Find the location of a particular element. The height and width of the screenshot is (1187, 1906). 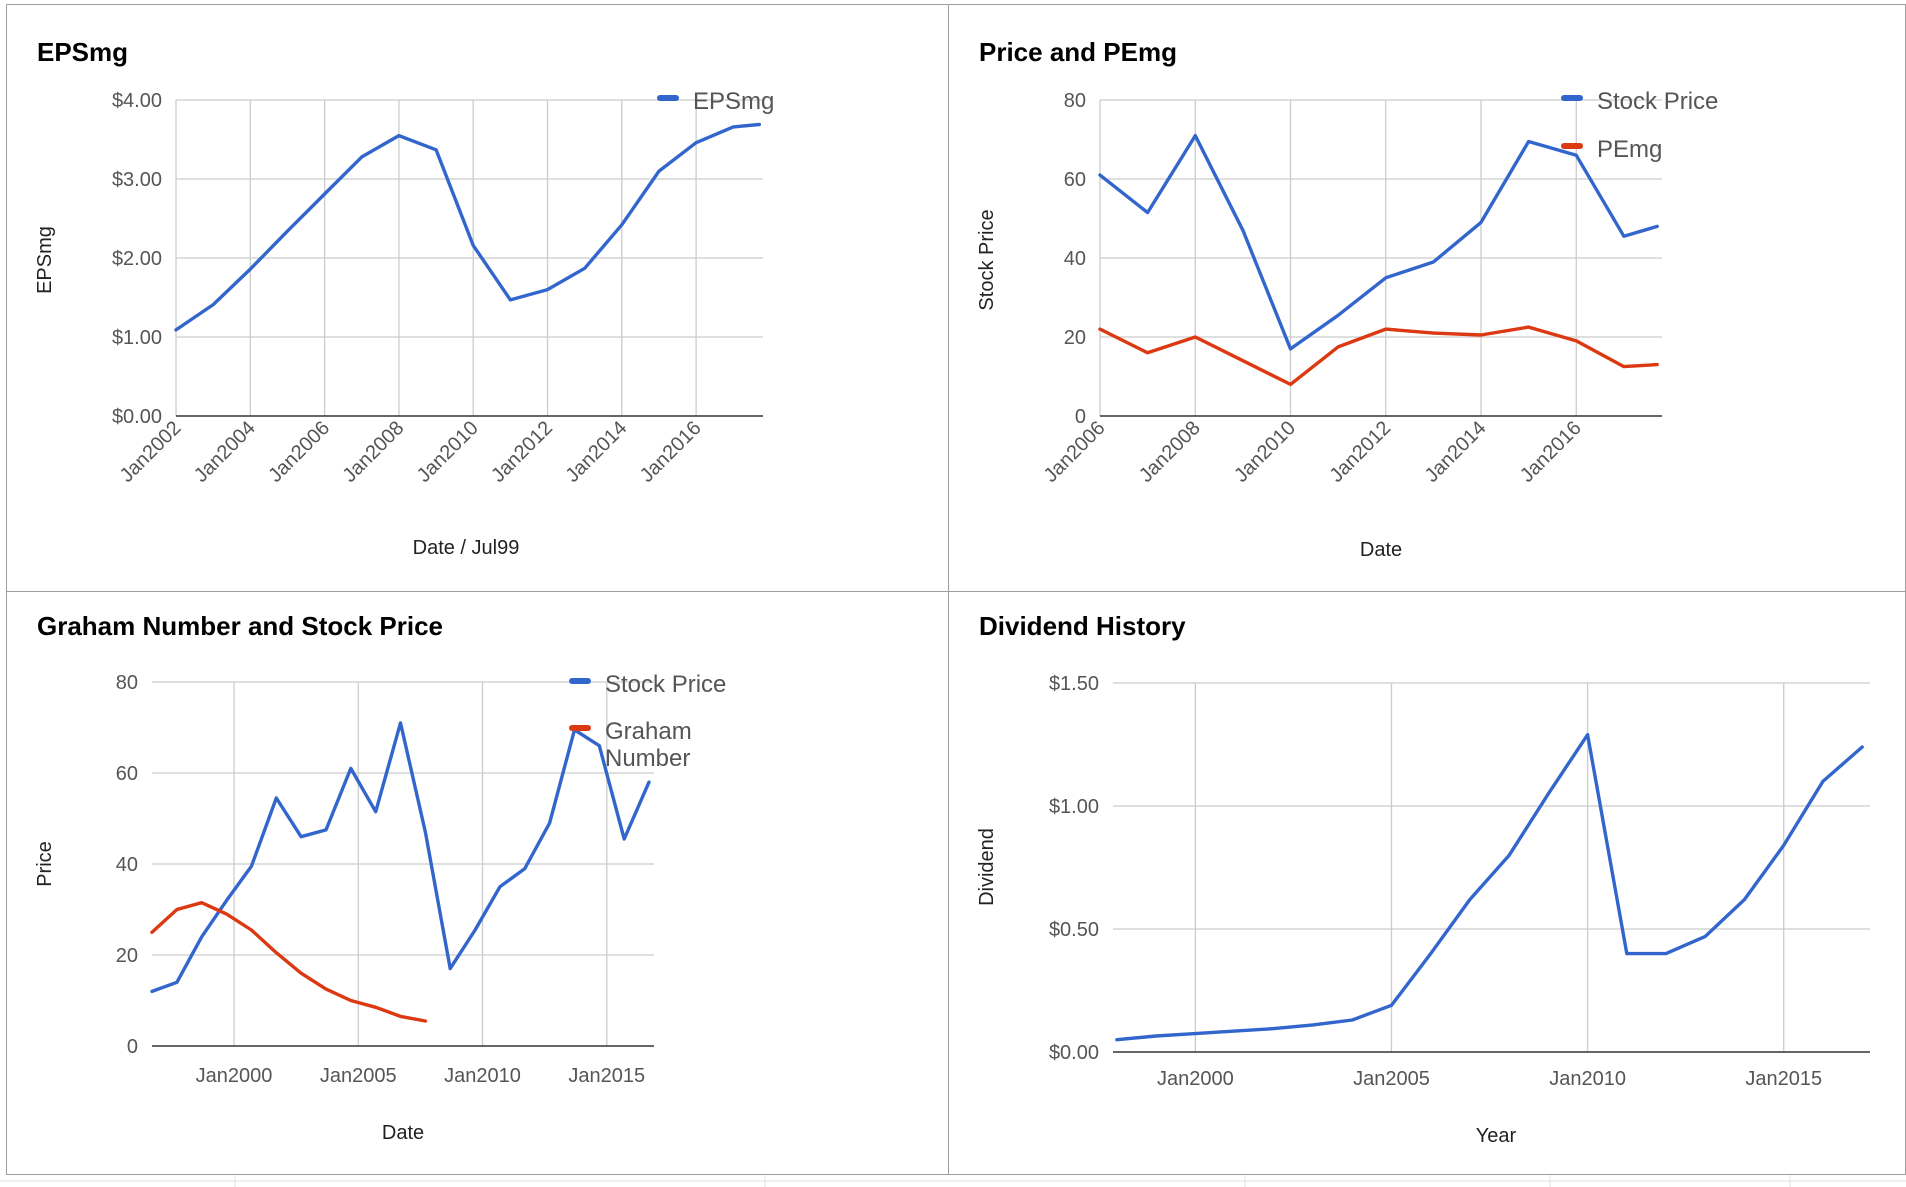

chart-title: Price and PEmg is located at coordinates (1078, 52).